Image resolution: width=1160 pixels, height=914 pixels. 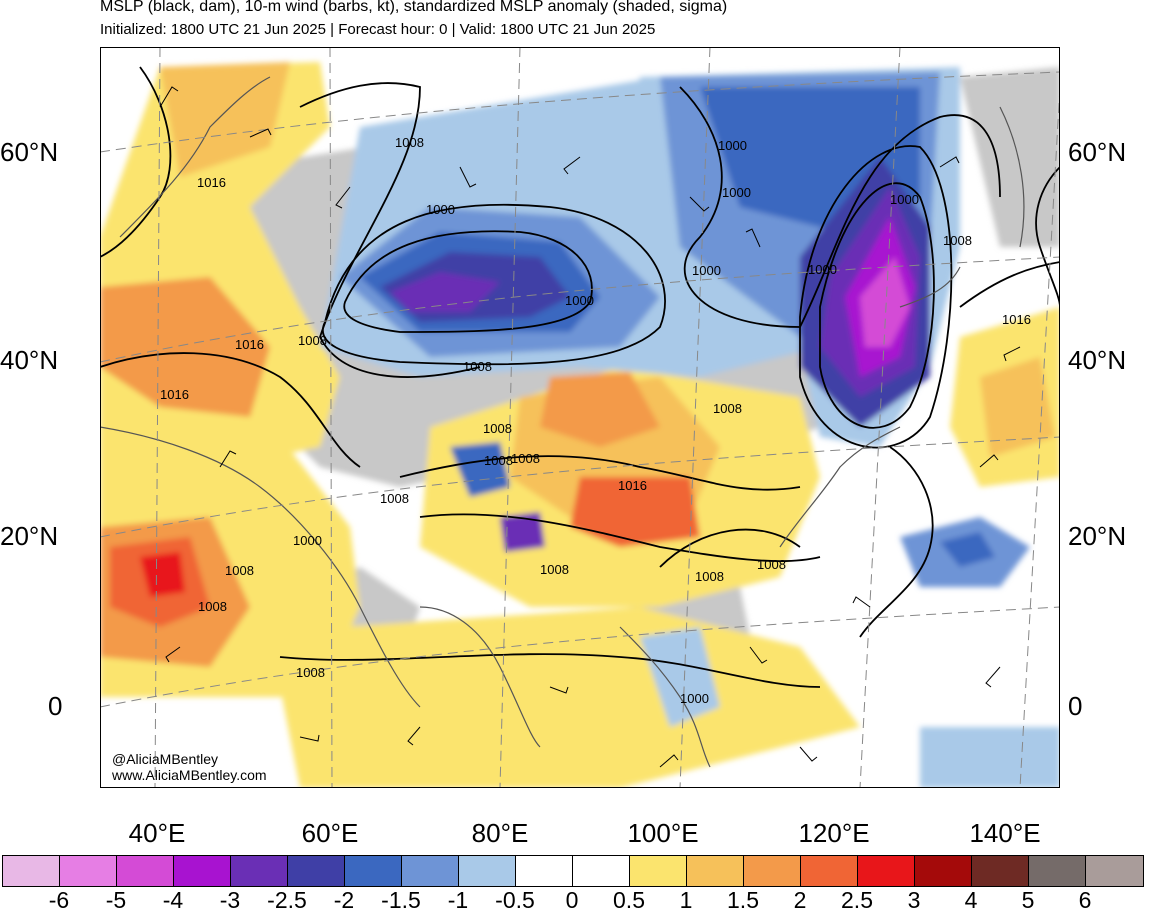 I want to click on credit-website: www.AliciaMBentley.com, so click(x=189, y=775).